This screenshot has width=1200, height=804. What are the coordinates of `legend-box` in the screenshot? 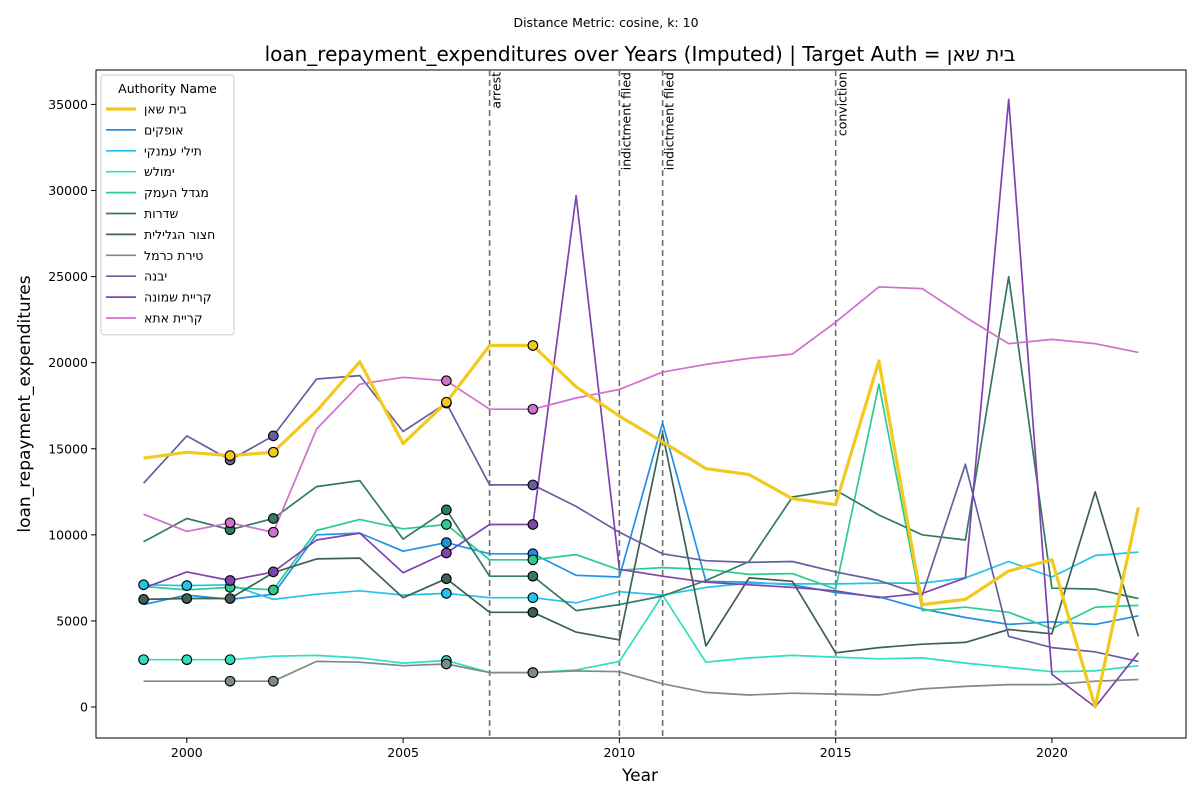 It's located at (167, 205).